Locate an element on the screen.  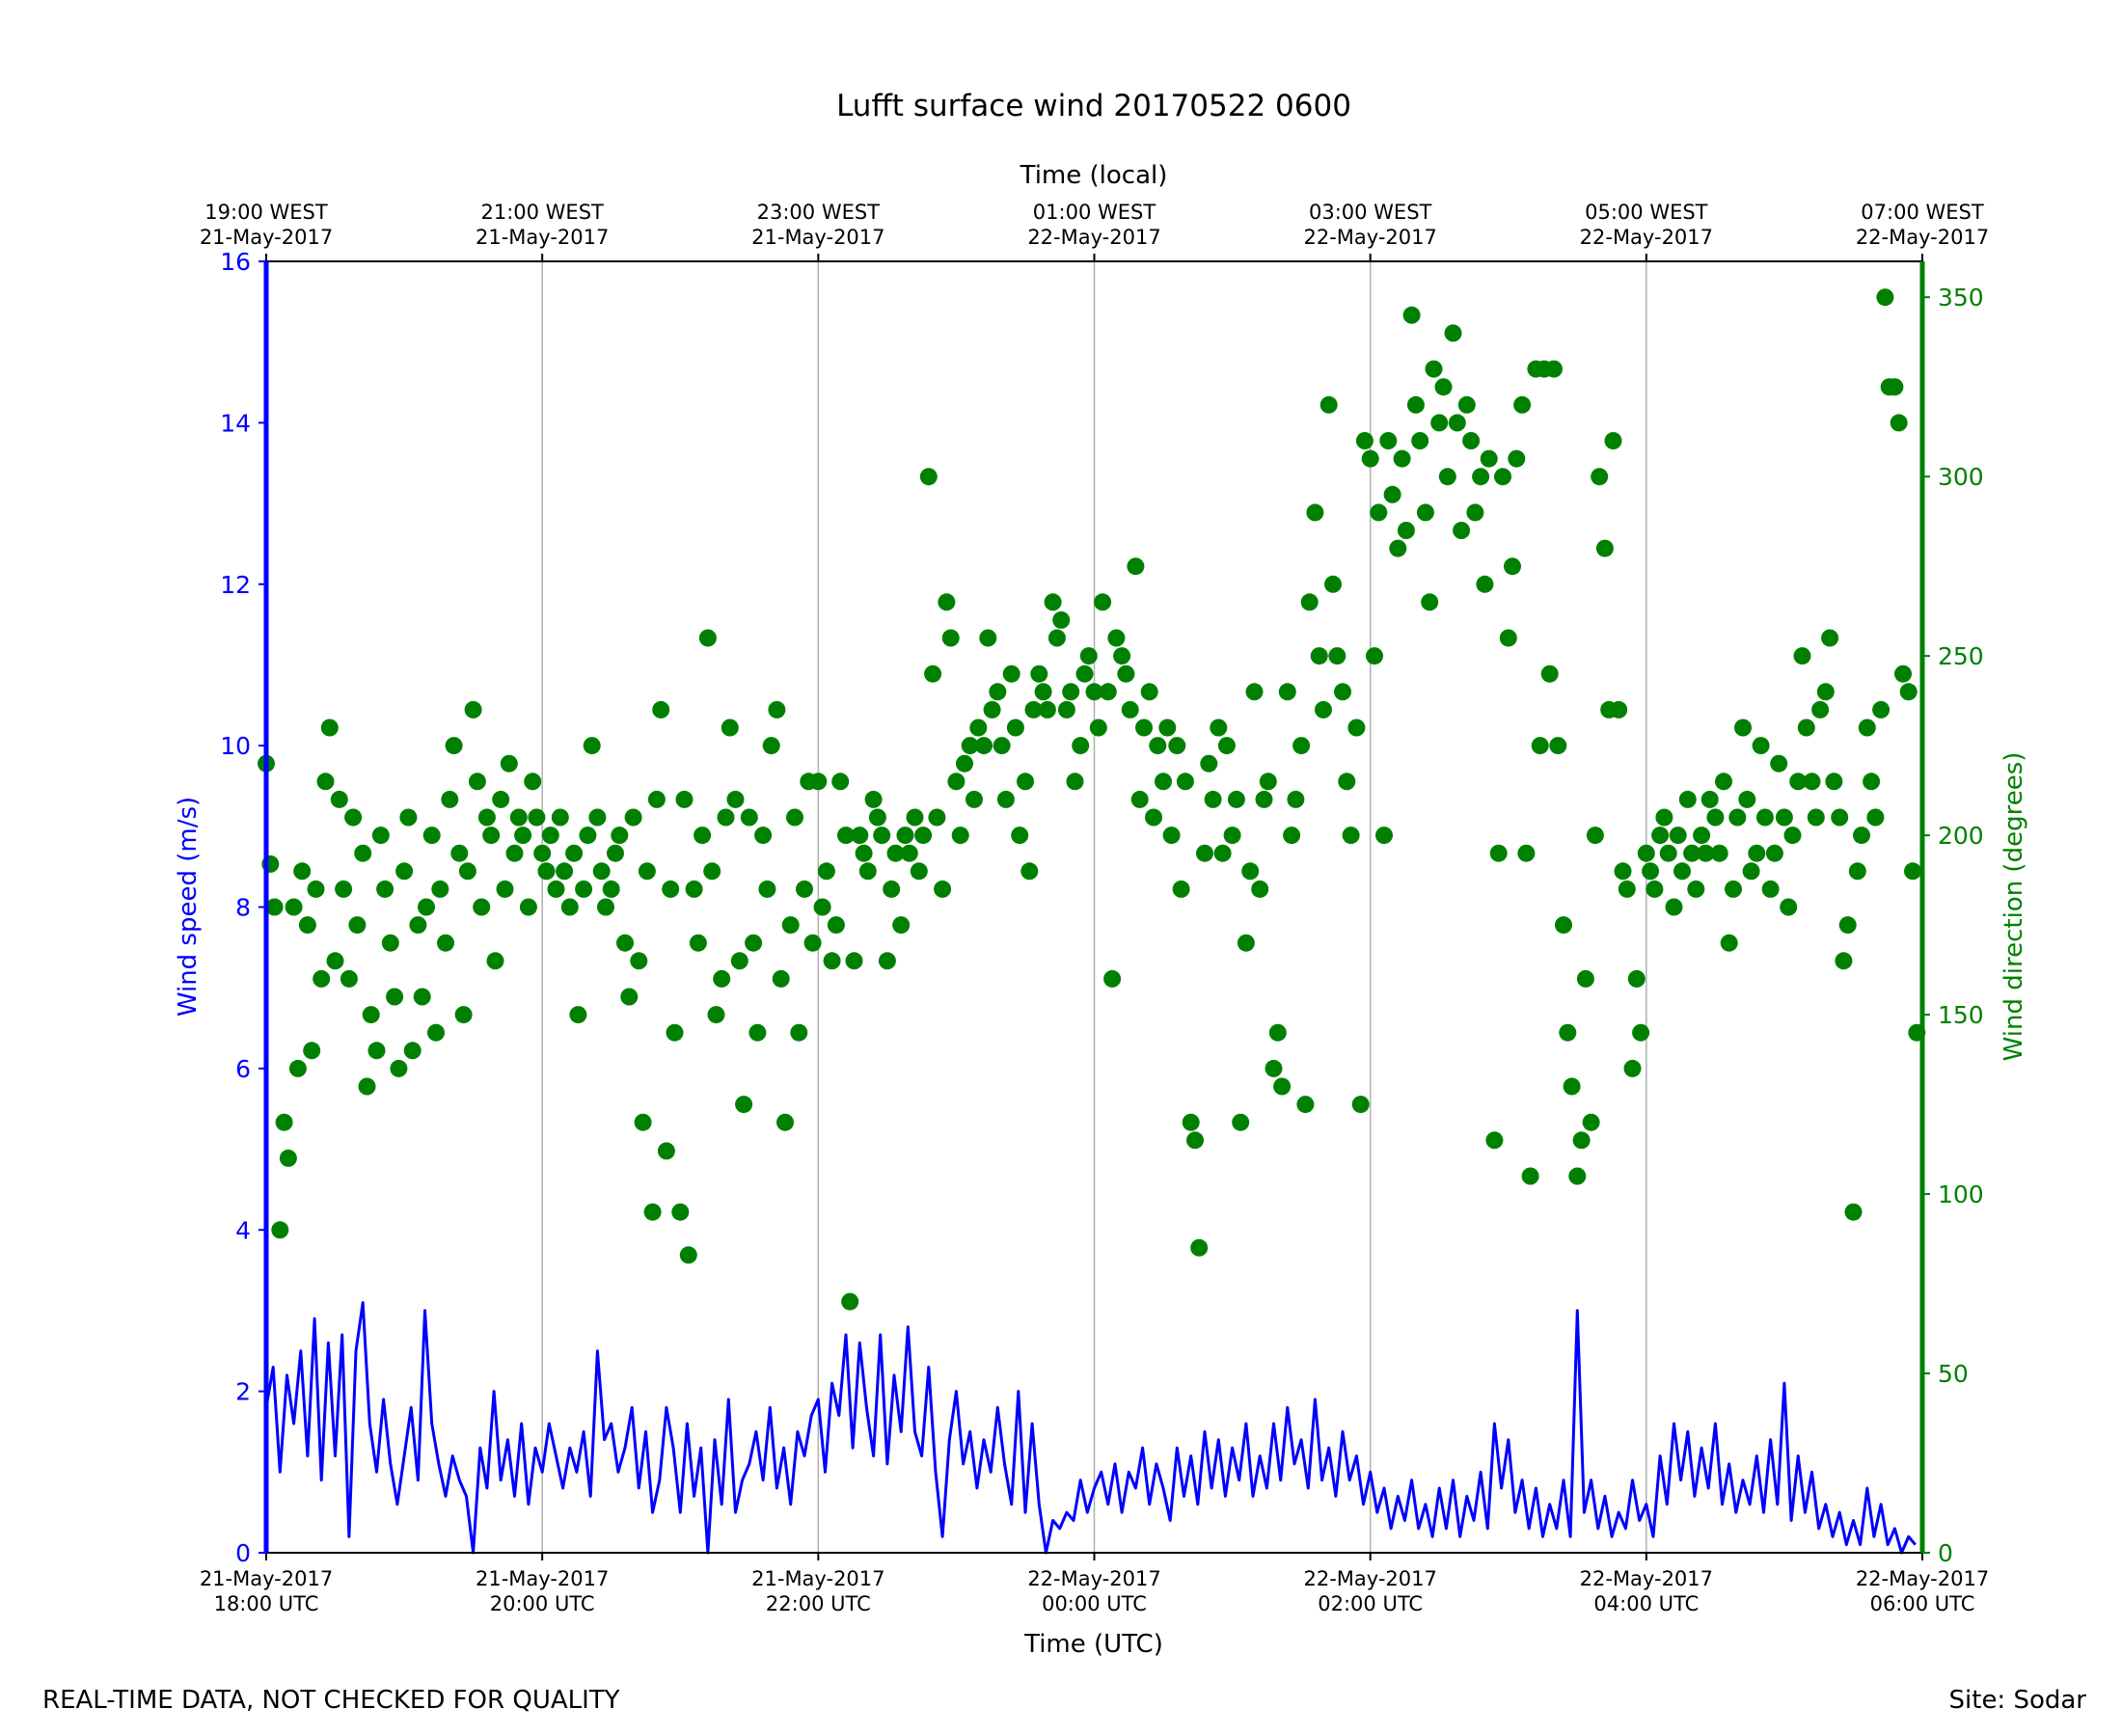
left-tick-label: 2 is located at coordinates (243, 1392).